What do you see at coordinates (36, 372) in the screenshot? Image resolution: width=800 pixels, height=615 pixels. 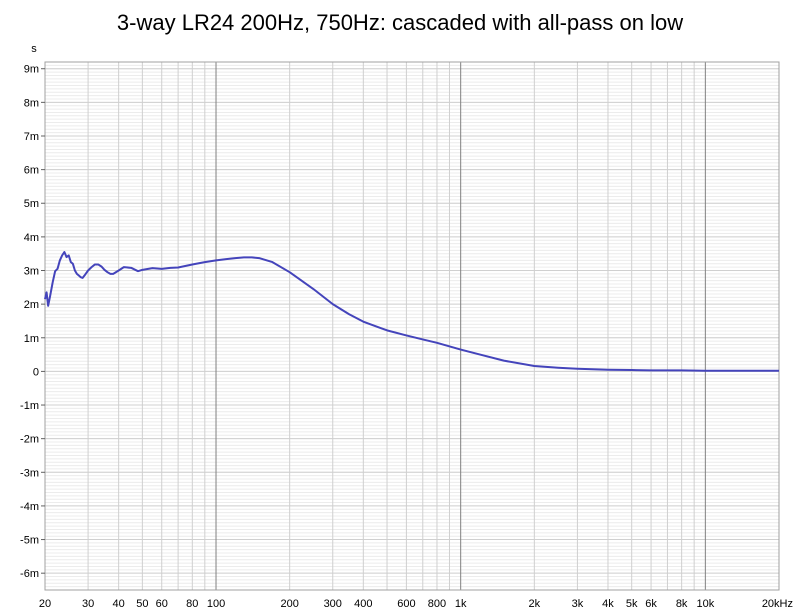 I see `y-tick-label: 0` at bounding box center [36, 372].